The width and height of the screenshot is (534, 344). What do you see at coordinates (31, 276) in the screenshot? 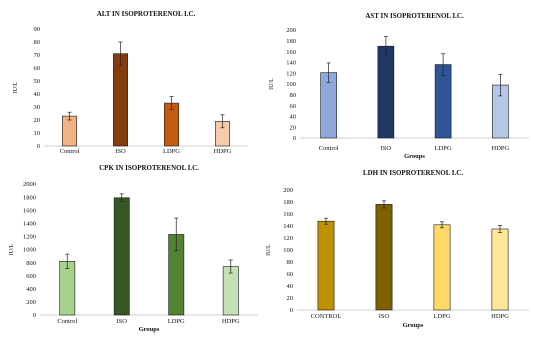
I see `cpk-y-tick-label: 600` at bounding box center [31, 276].